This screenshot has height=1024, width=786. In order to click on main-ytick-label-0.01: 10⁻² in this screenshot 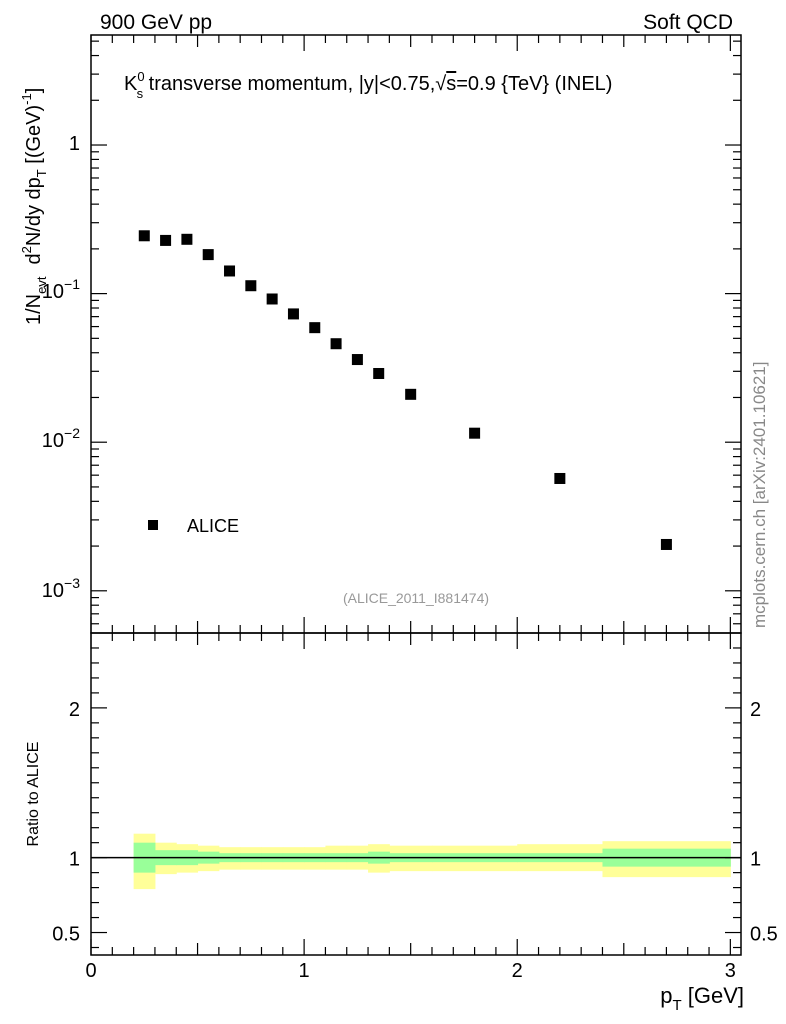, I will do `click(61, 438)`.